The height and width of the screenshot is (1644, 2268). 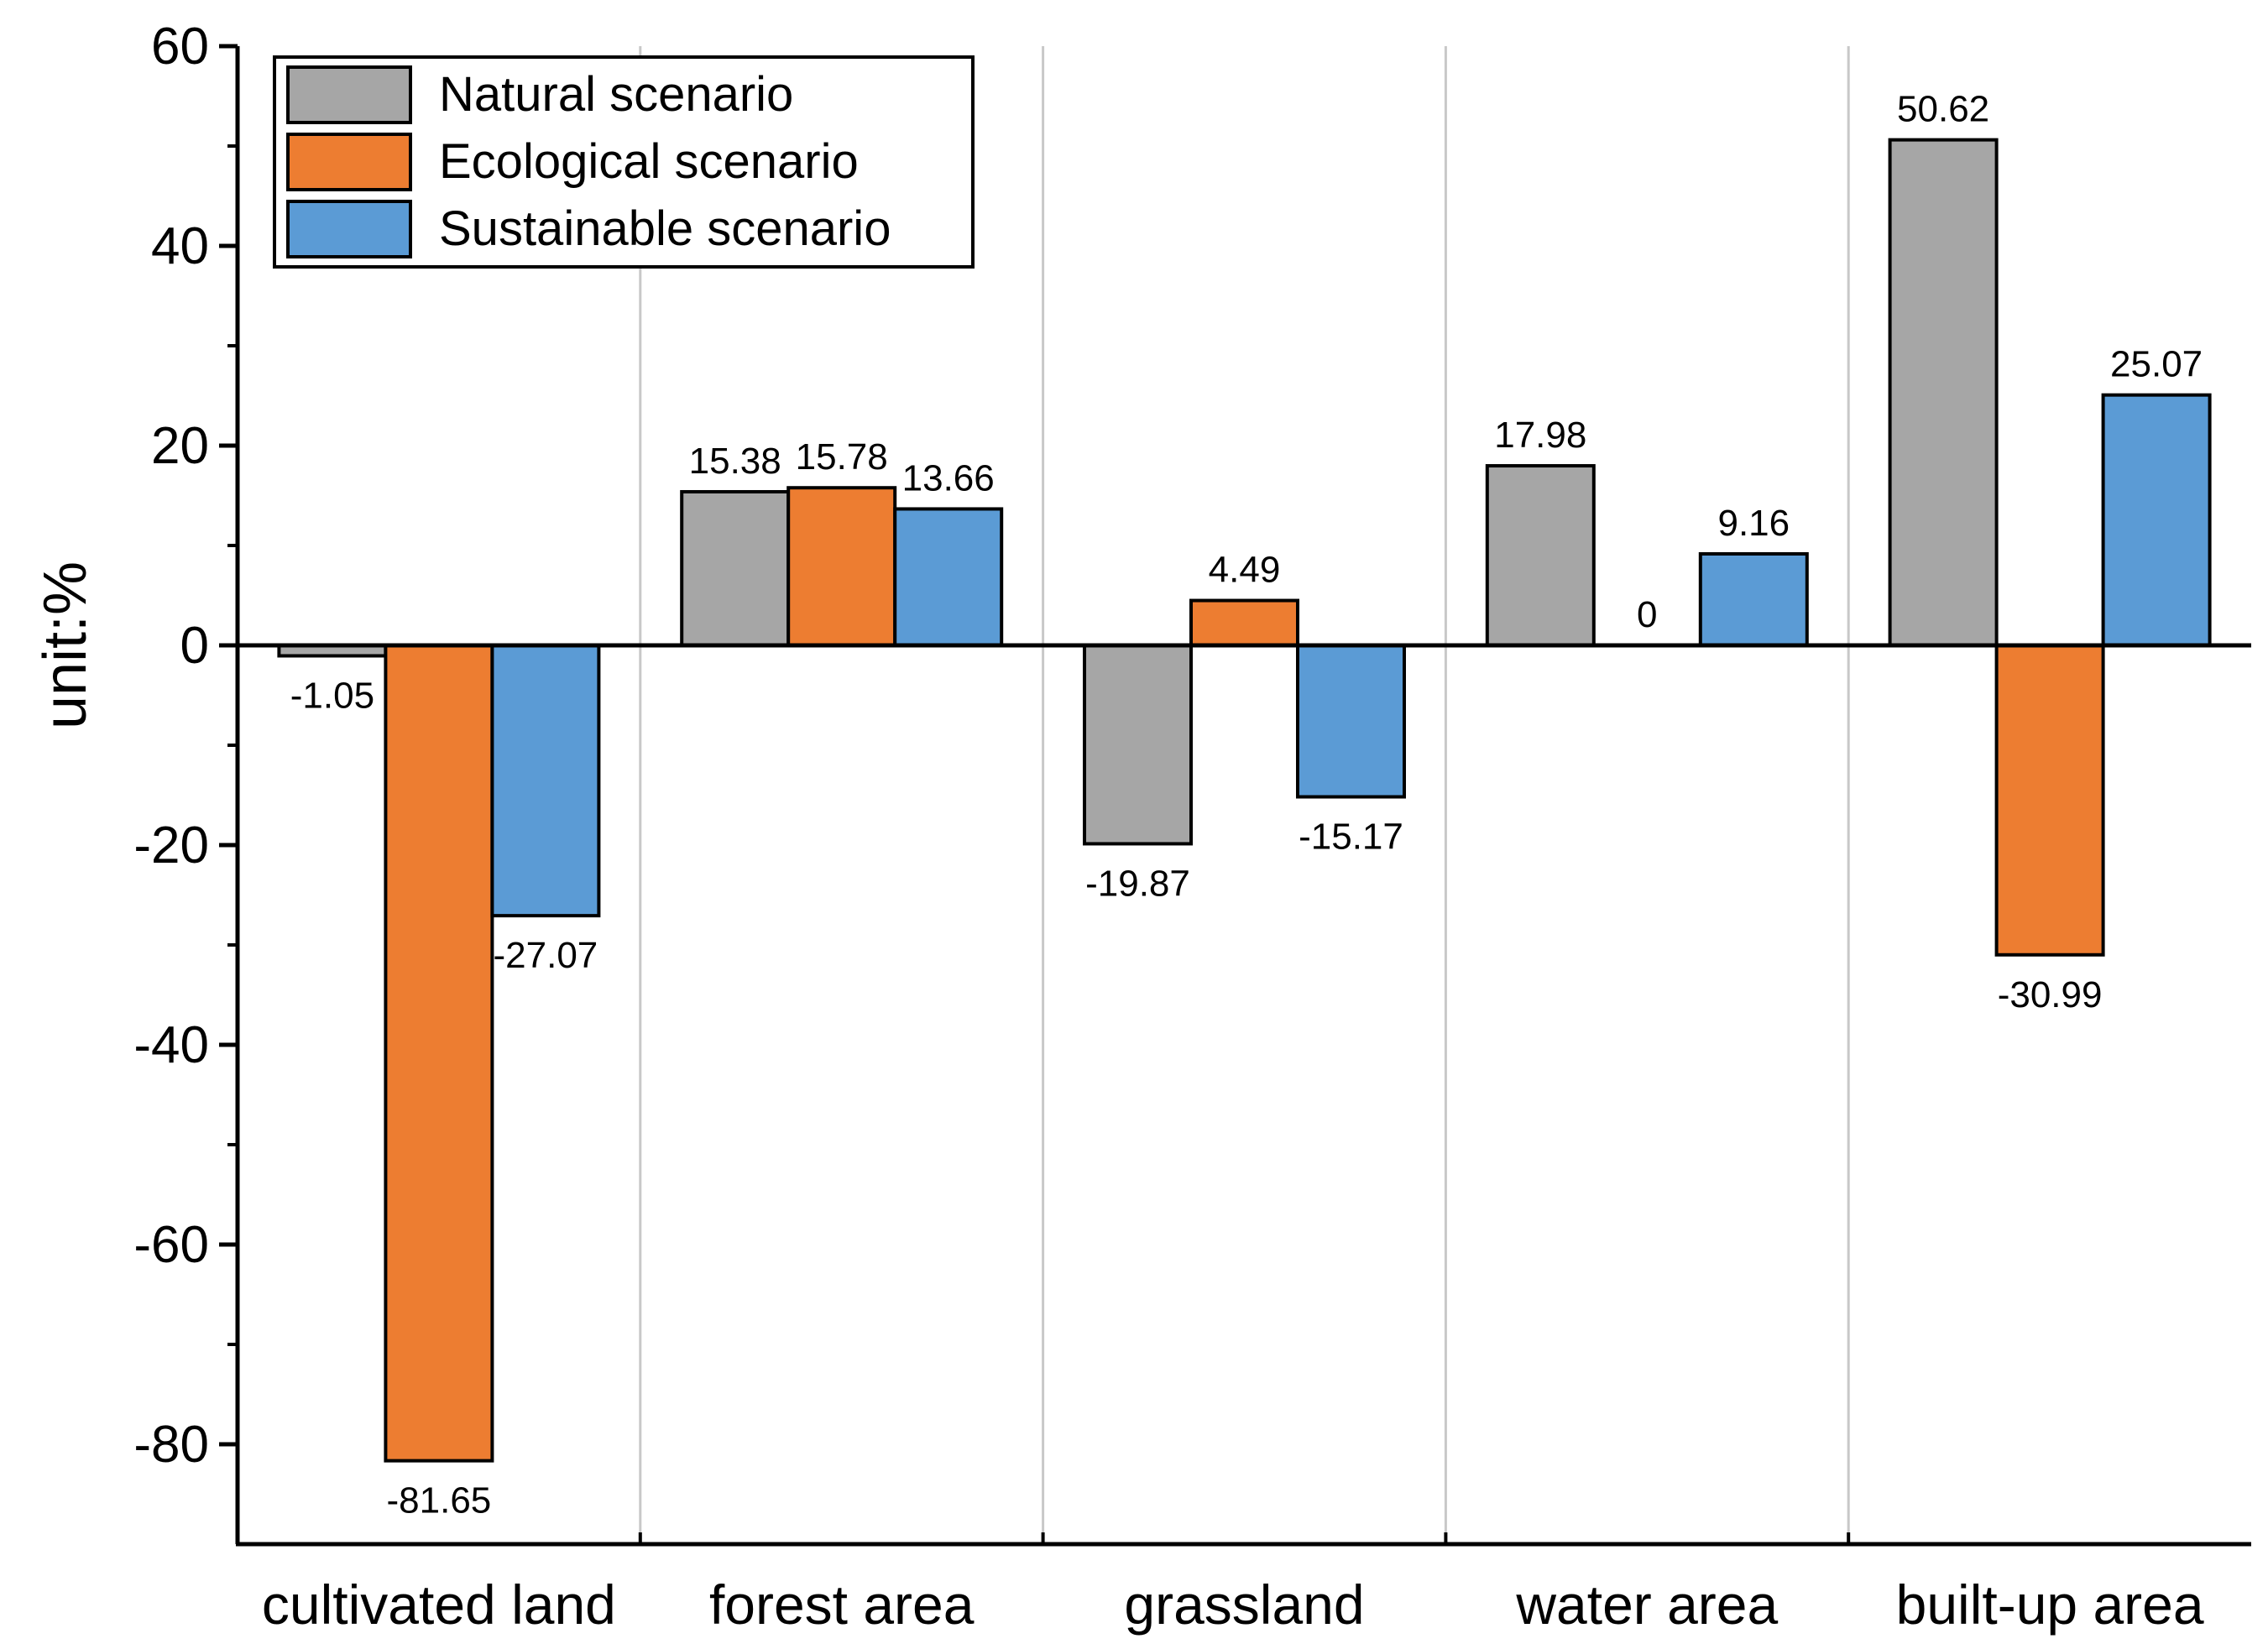 What do you see at coordinates (1137, 884) in the screenshot?
I see `data-label: -19.87` at bounding box center [1137, 884].